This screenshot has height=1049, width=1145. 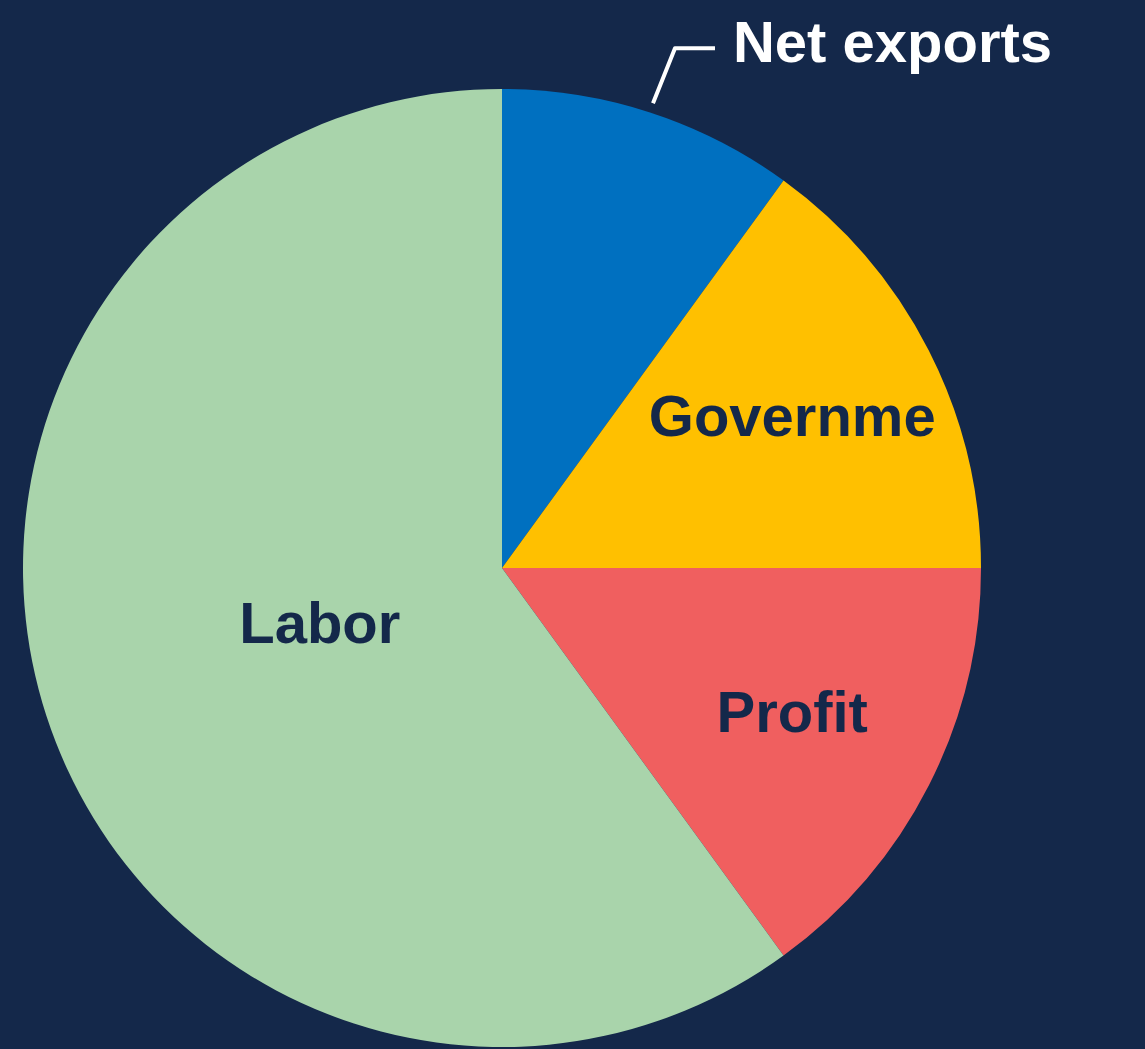 I want to click on slice-label: Governme, so click(x=792, y=416).